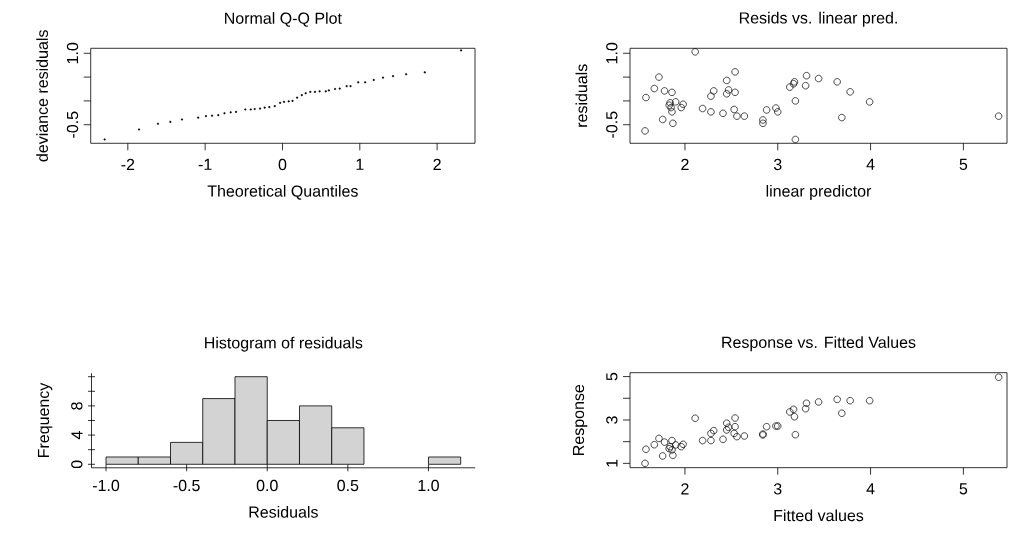 The image size is (1014, 551). I want to click on y-axis-title: Response, so click(580, 419).